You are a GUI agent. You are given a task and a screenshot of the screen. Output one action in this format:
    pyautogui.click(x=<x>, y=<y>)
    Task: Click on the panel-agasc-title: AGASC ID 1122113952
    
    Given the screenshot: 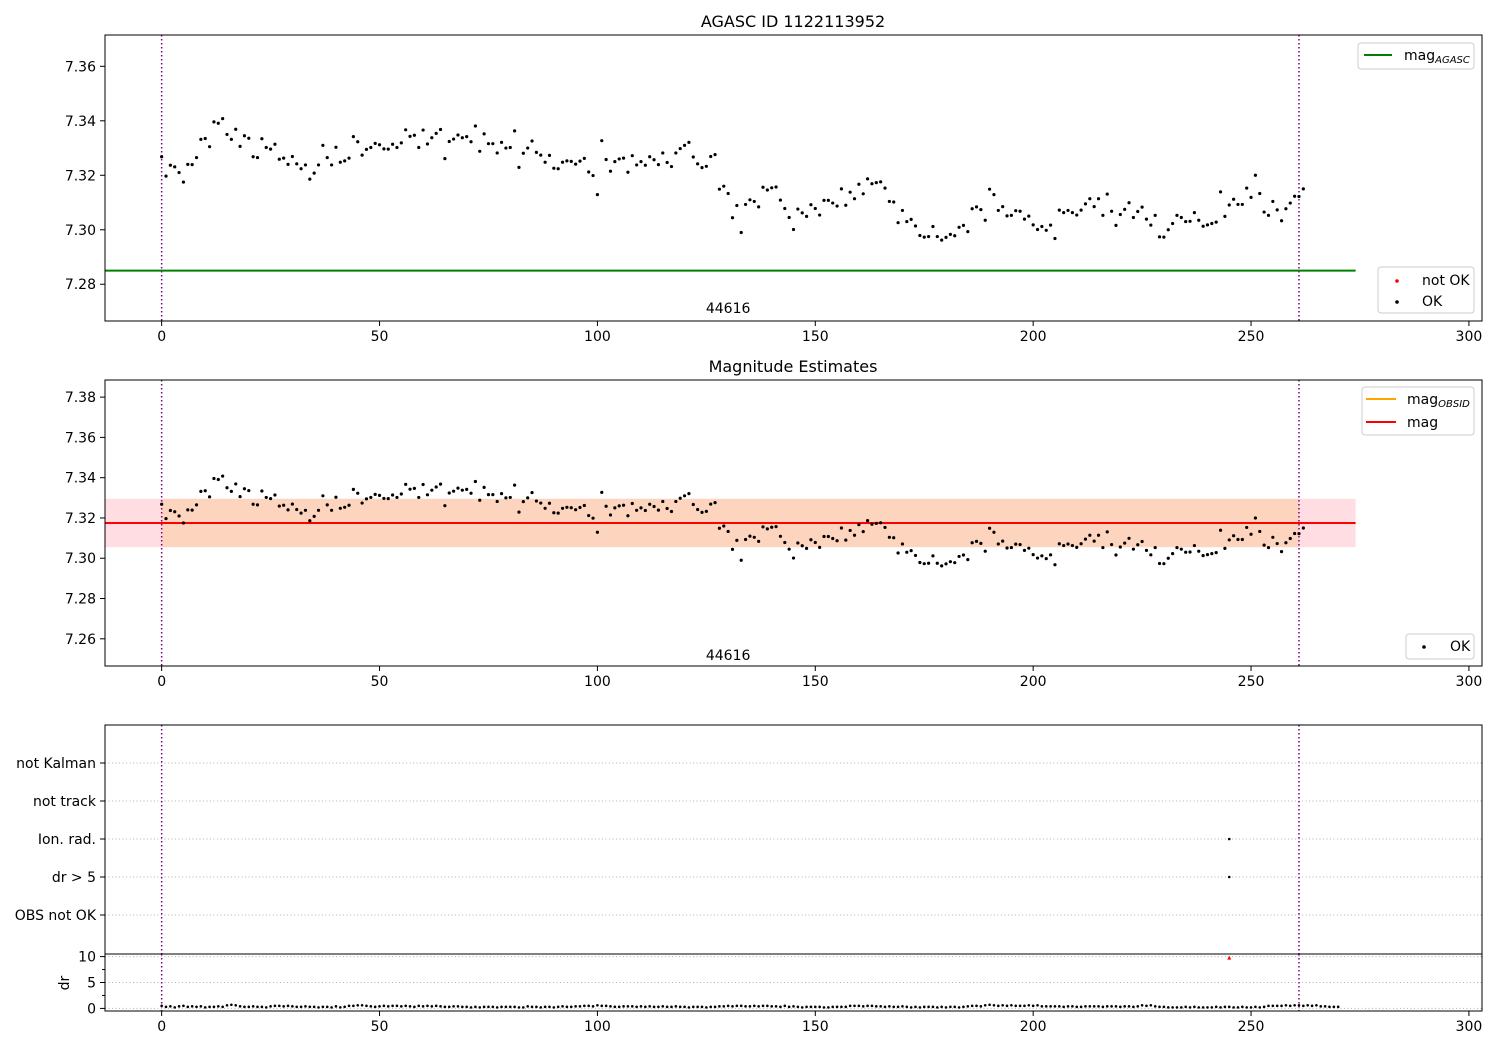 What is the action you would take?
    pyautogui.click(x=793, y=21)
    